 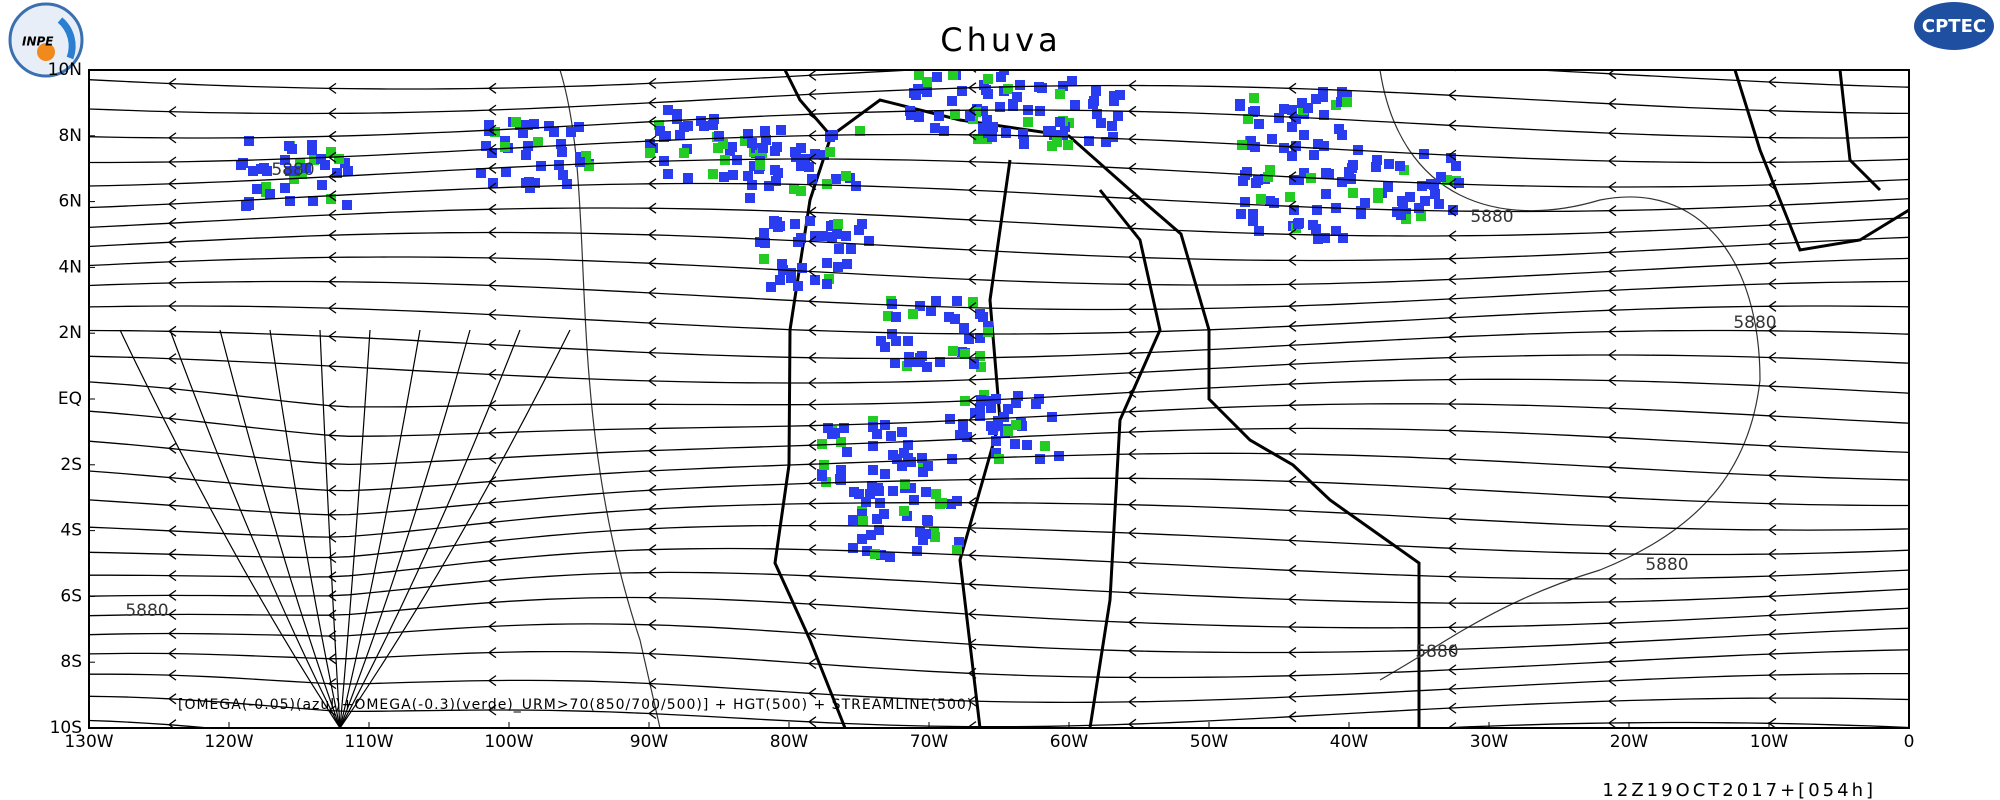 What do you see at coordinates (1909, 742) in the screenshot?
I see `lon-label: 0` at bounding box center [1909, 742].